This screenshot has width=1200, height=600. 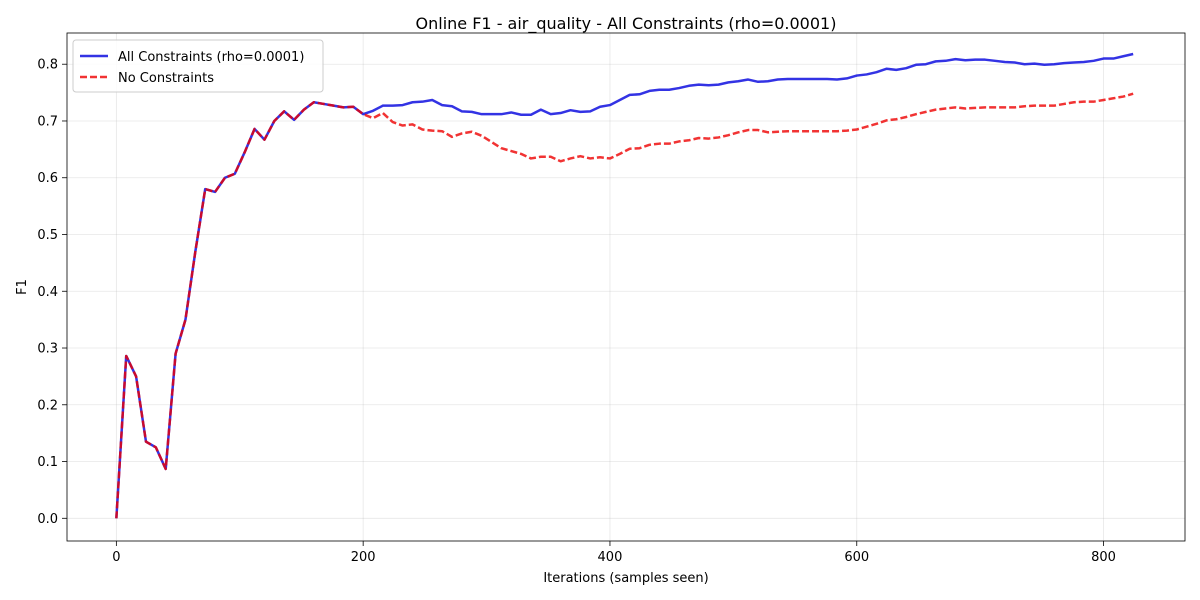 I want to click on y-tick-label: 0.3, so click(x=47, y=349).